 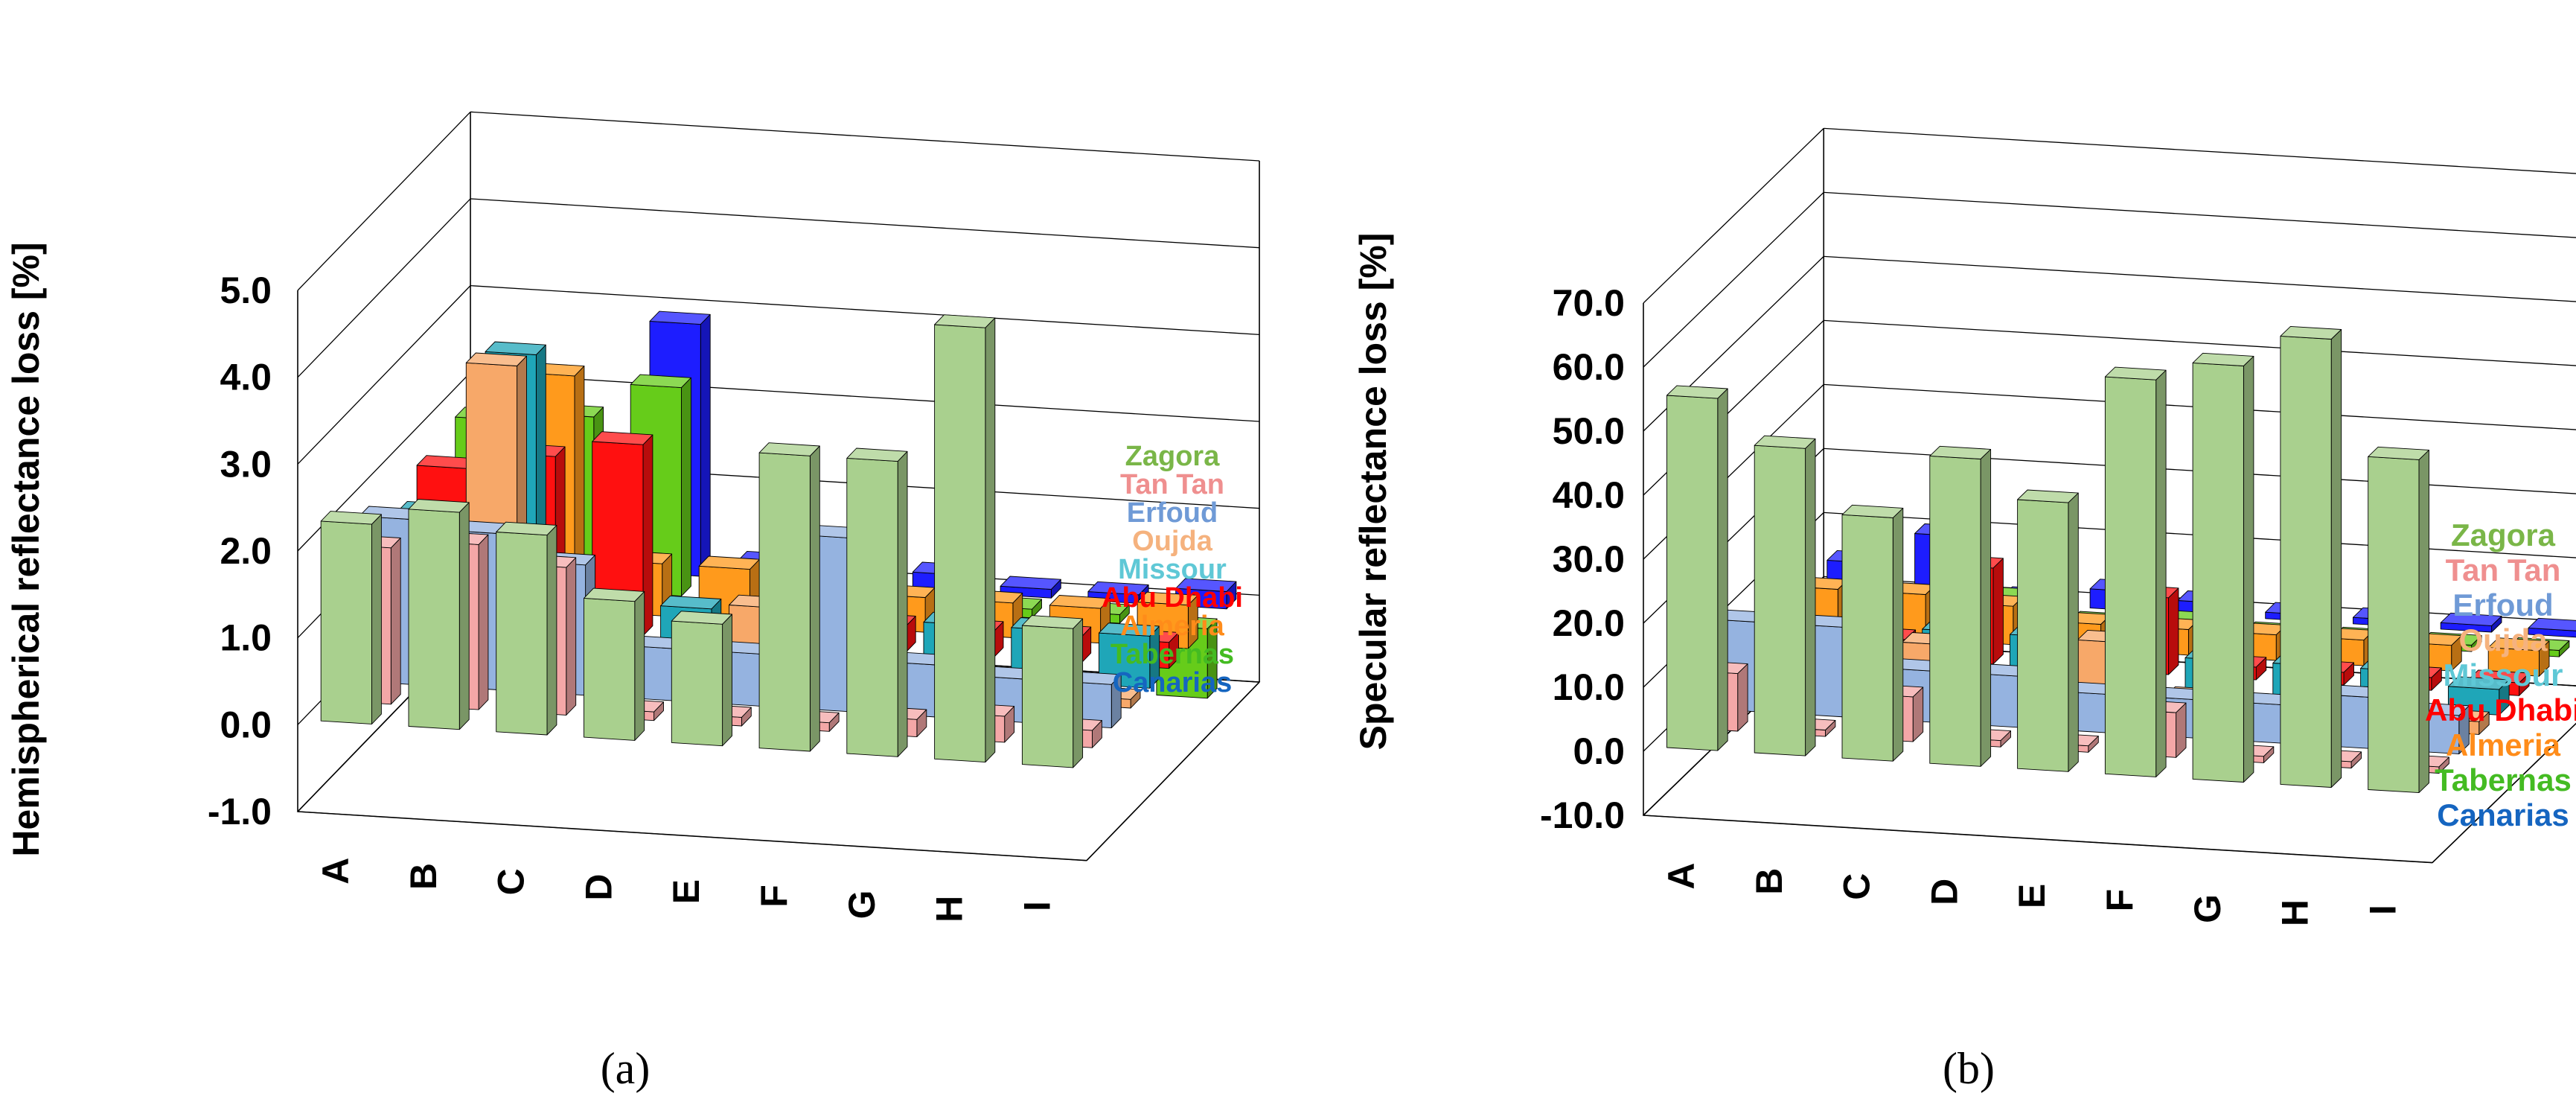 What do you see at coordinates (1681, 876) in the screenshot?
I see `chart-b-x-tick-label-A: A` at bounding box center [1681, 876].